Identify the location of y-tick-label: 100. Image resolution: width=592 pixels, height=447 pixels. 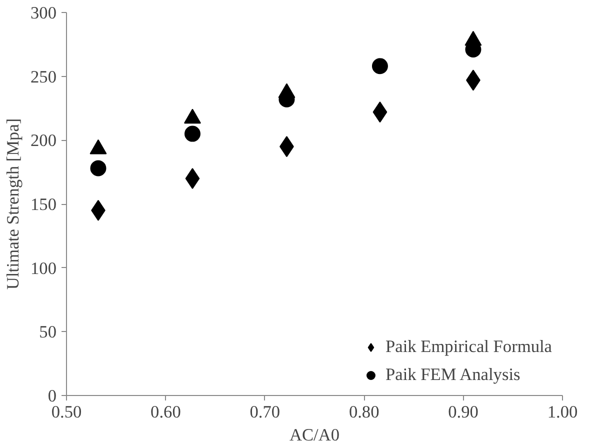
(43, 268).